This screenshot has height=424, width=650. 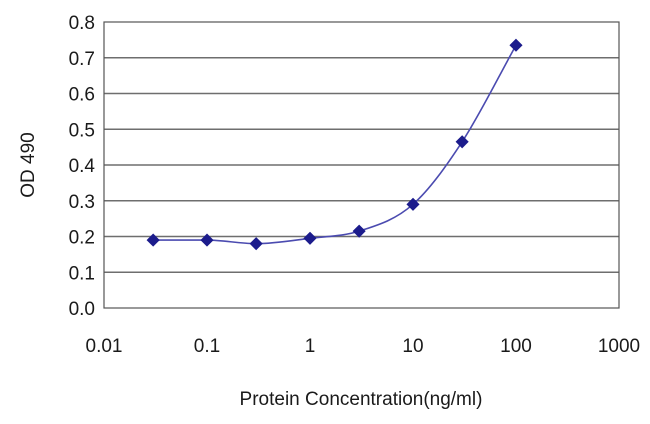 What do you see at coordinates (82, 202) in the screenshot?
I see `y-tick-label: 0.3` at bounding box center [82, 202].